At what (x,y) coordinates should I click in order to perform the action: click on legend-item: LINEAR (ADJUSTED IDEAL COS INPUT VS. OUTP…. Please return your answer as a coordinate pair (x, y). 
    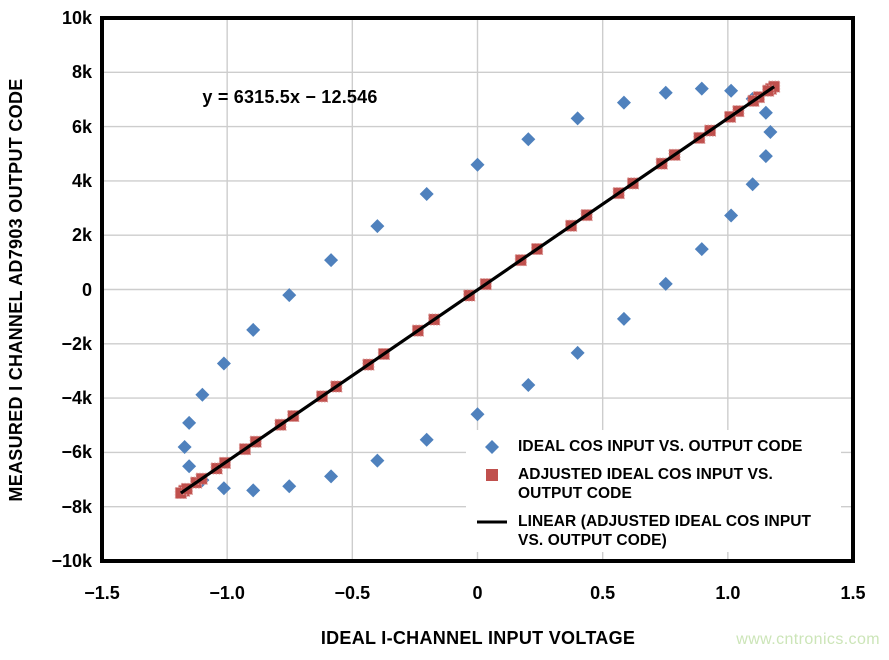
    Looking at the image, I should click on (653, 531).